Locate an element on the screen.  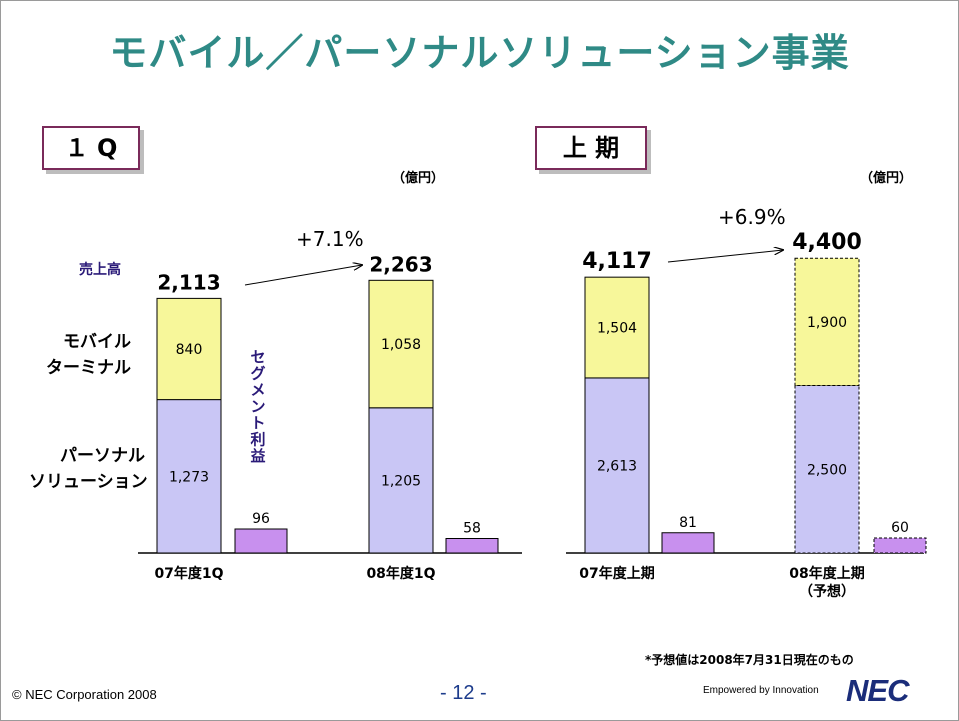
sales-label: 売上高 is located at coordinates (100, 269).